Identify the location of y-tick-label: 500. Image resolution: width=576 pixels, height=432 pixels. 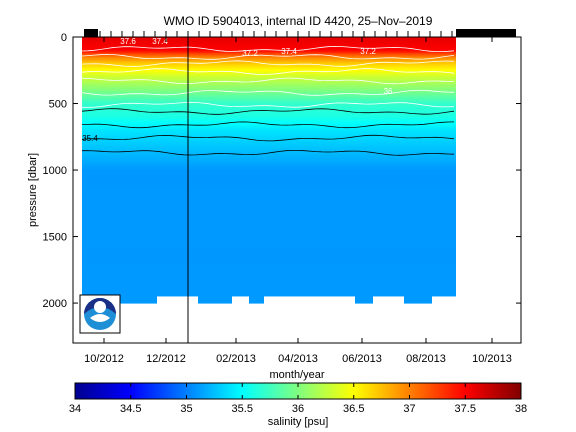
(58, 105).